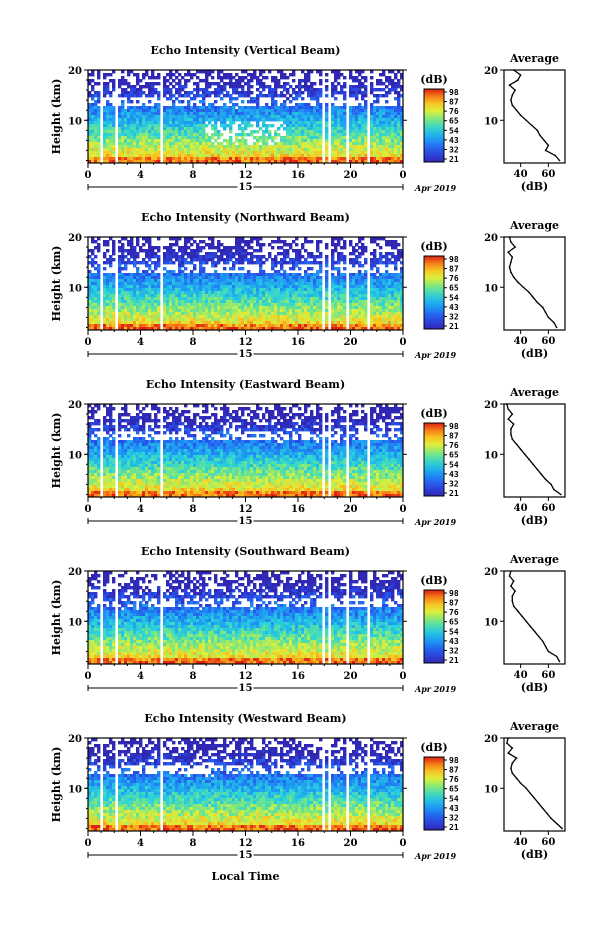 Image resolution: width=616 pixels, height=929 pixels. Describe the element at coordinates (454, 650) in the screenshot. I see `colorbar-tick-label: 32` at that location.